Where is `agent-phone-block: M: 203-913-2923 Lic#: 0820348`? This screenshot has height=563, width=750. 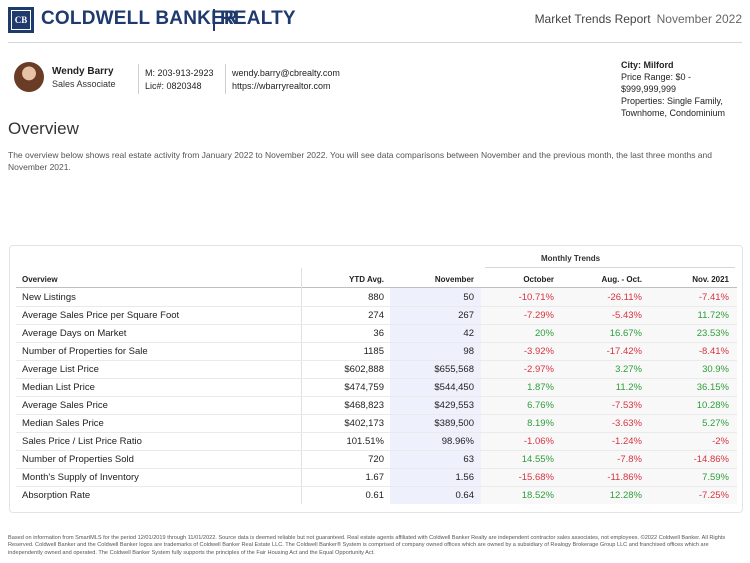
agent-phone-block: M: 203-913-2923 Lic#: 0820348 is located at coordinates (179, 80).